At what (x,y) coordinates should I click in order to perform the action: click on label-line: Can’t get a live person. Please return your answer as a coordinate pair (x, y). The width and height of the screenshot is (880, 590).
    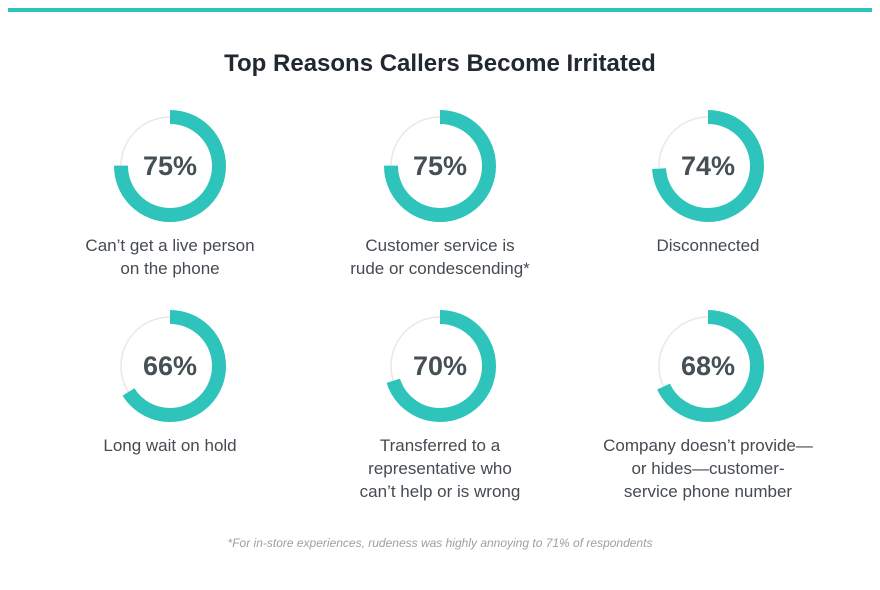
    Looking at the image, I should click on (170, 245).